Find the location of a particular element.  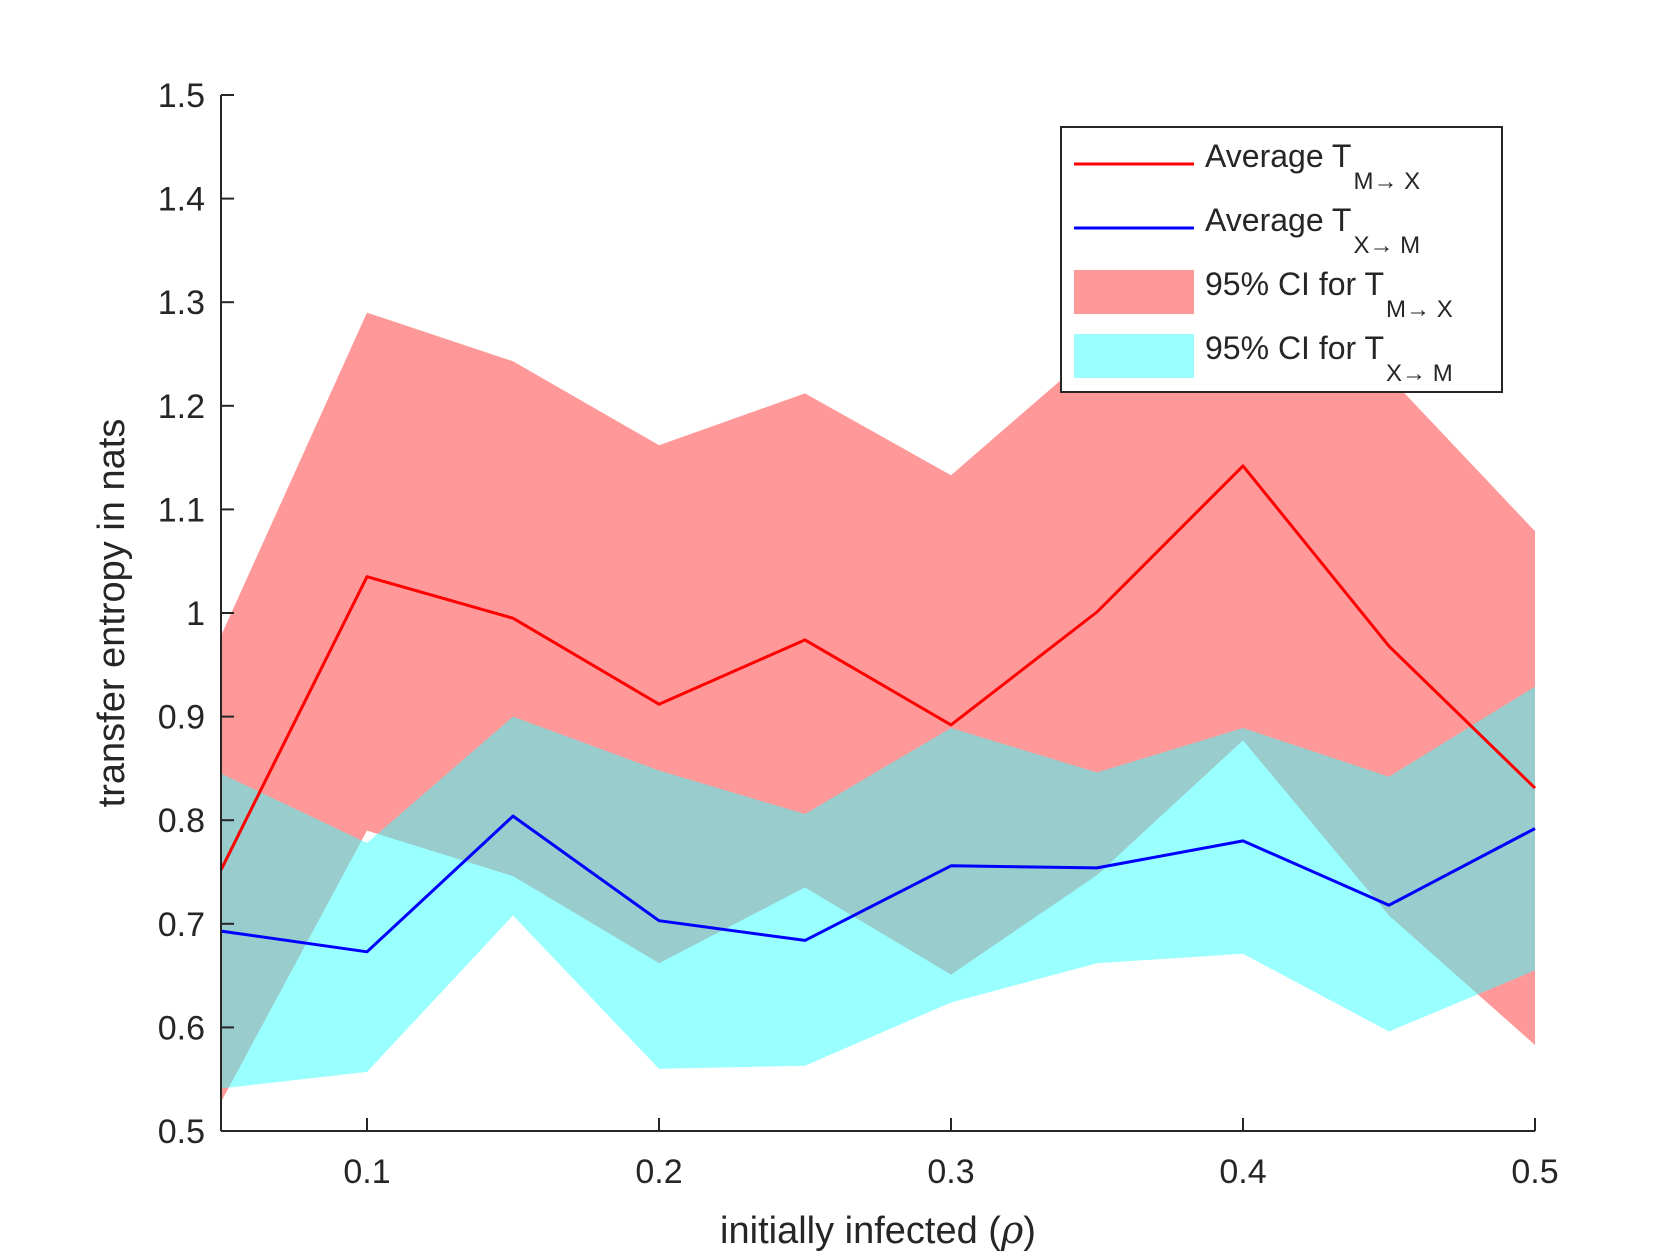

y-tick-label: 1.4 is located at coordinates (181, 200).